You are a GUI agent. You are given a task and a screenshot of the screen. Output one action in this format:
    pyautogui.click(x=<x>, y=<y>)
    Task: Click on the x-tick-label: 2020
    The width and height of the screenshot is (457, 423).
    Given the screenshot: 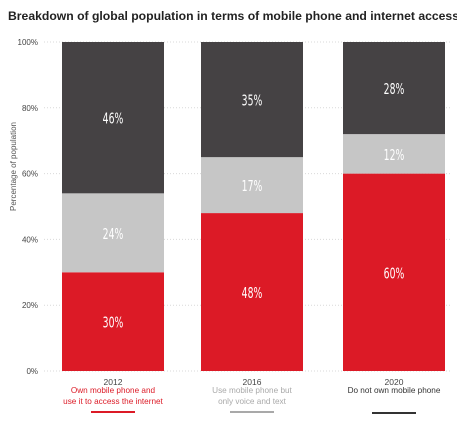 What is the action you would take?
    pyautogui.click(x=394, y=382)
    